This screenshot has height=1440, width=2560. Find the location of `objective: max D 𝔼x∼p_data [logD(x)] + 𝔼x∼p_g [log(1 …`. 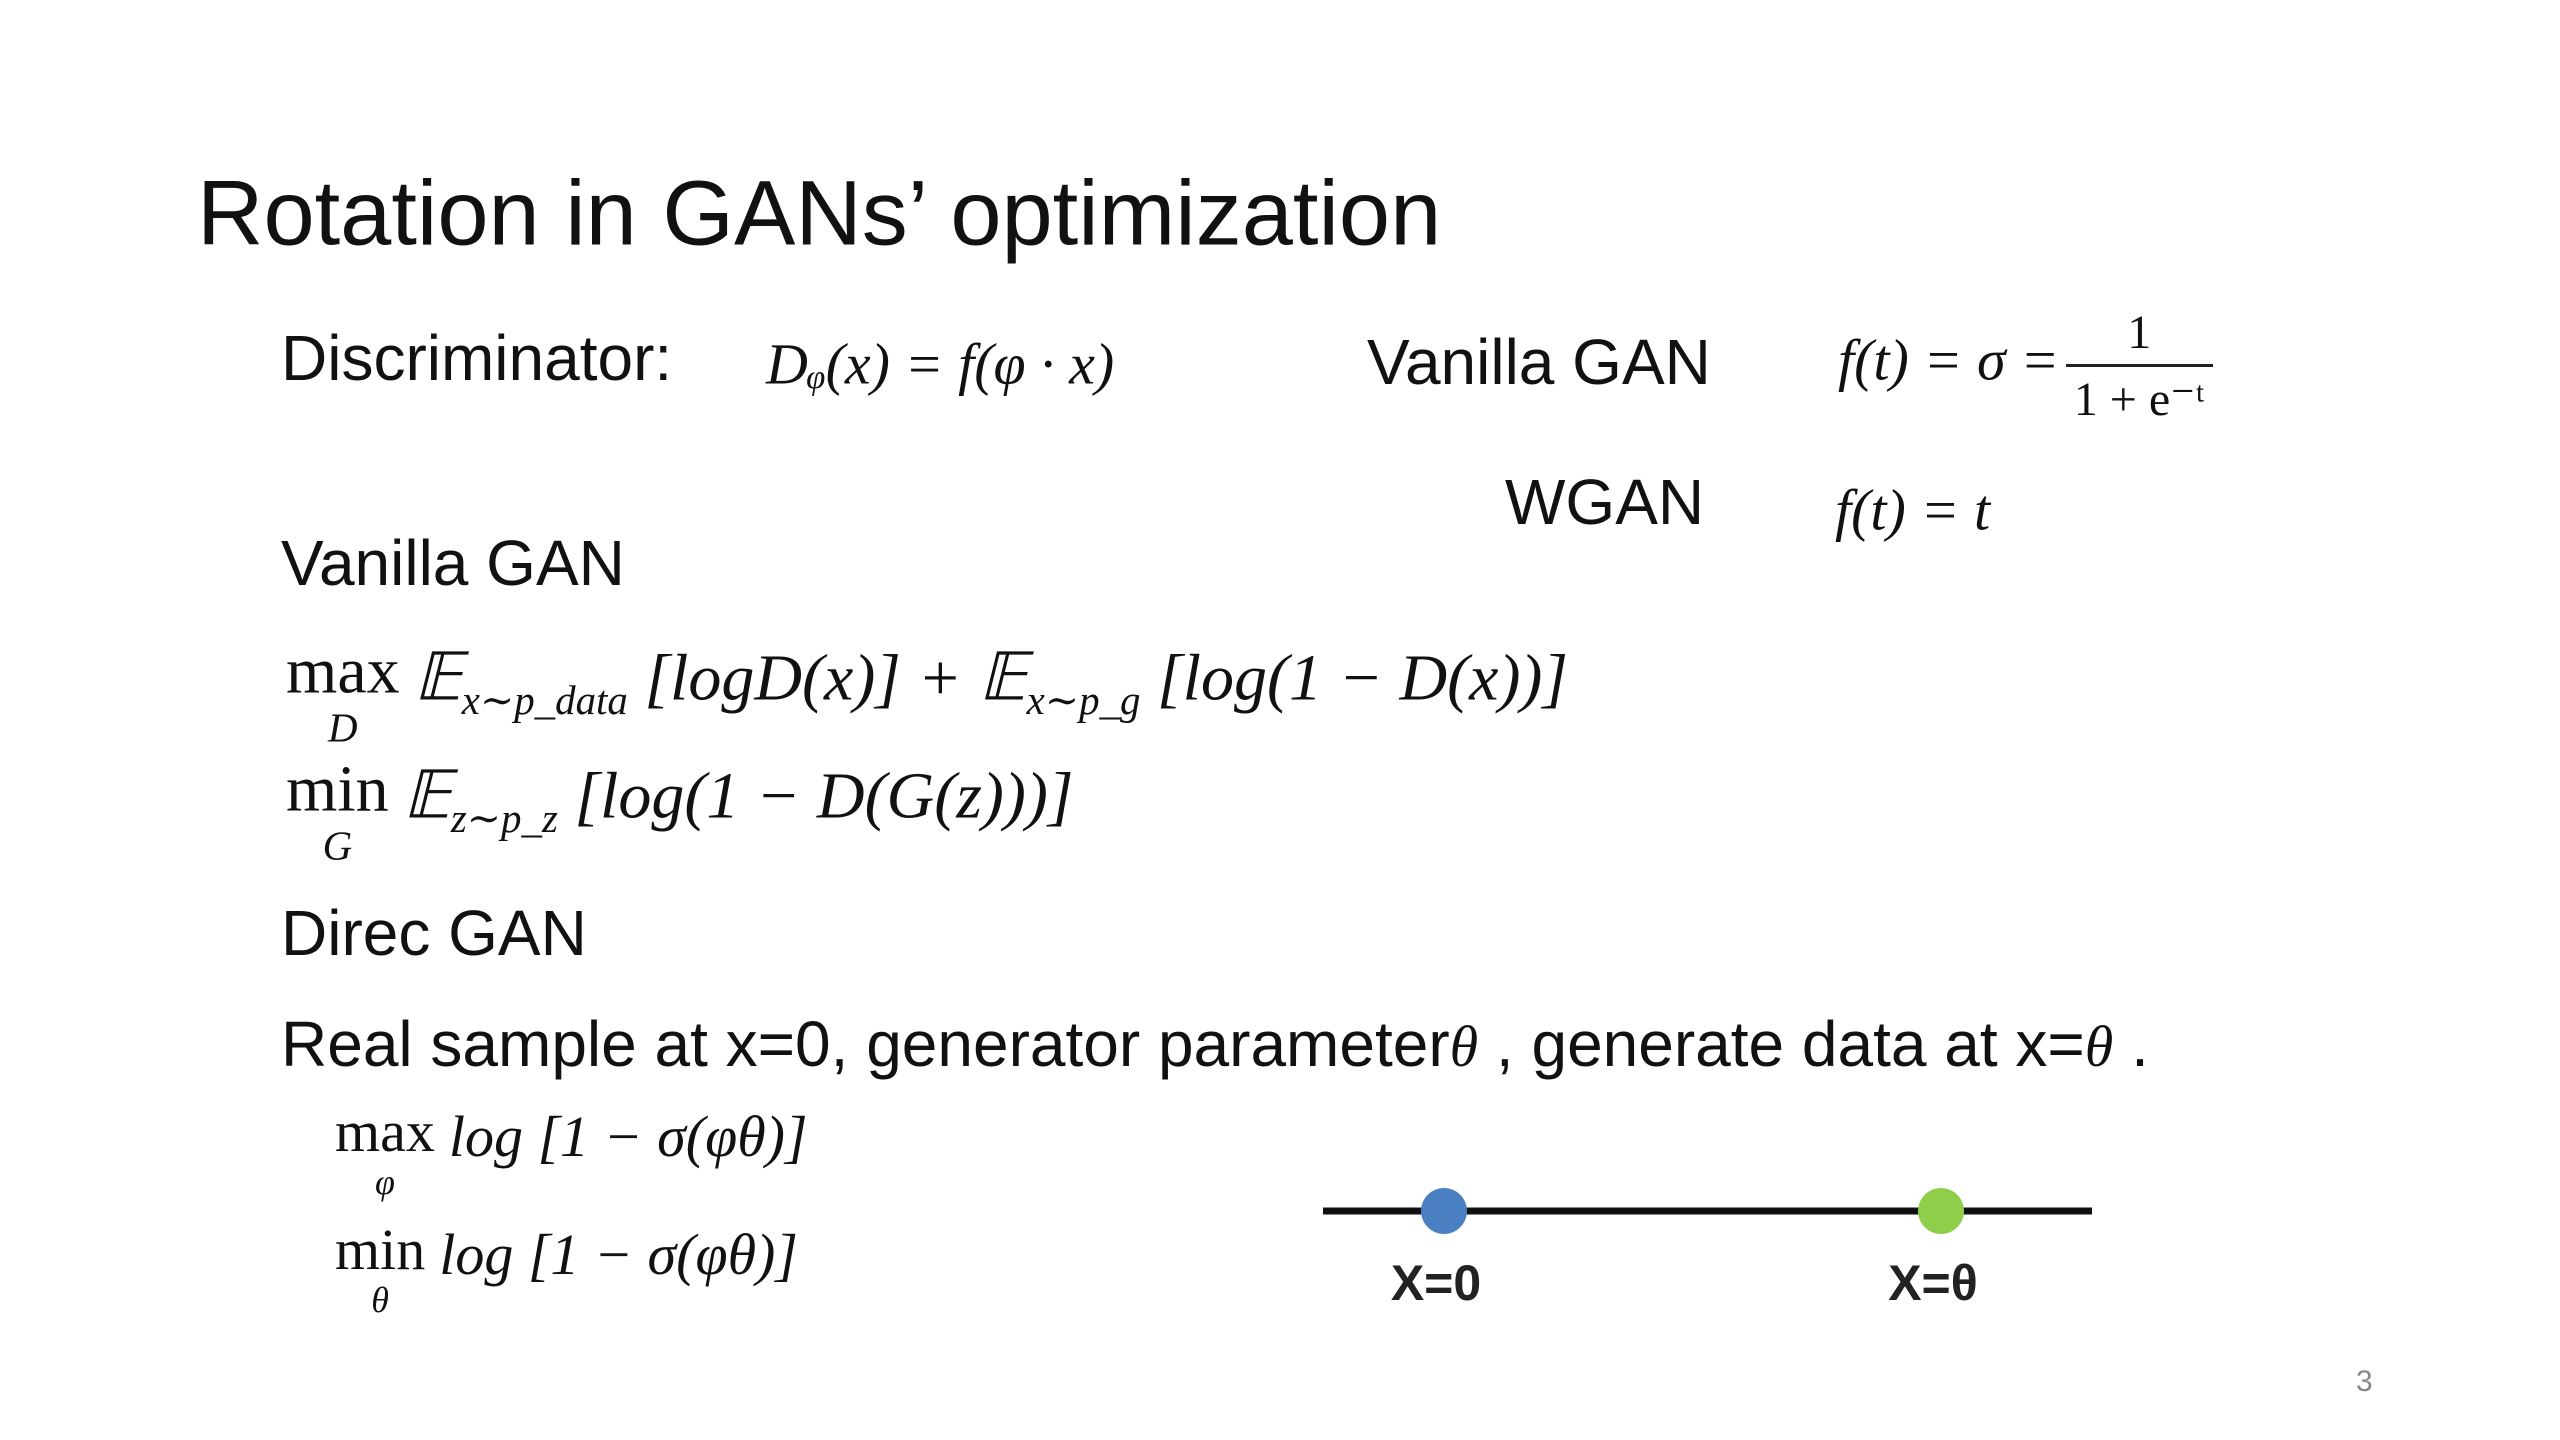

objective: max D 𝔼x∼p_data [logD(x)] + 𝔼x∼p_g [log(1 … is located at coordinates (927, 692).